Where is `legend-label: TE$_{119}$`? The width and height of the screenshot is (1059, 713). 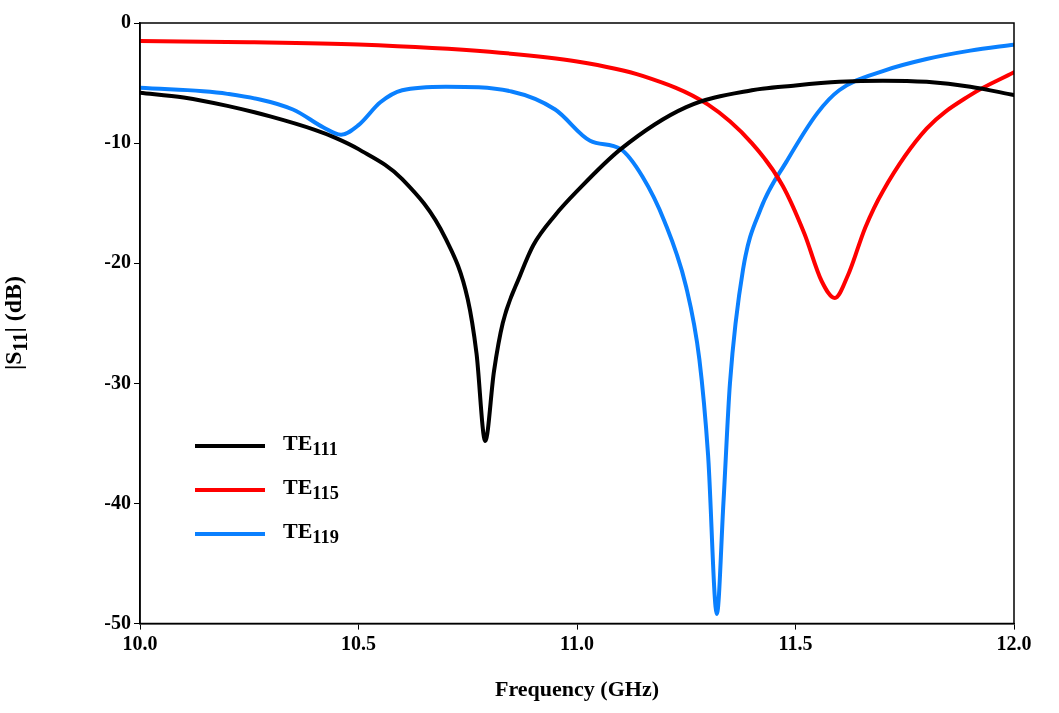 legend-label: TE$_{119}$ is located at coordinates (311, 533).